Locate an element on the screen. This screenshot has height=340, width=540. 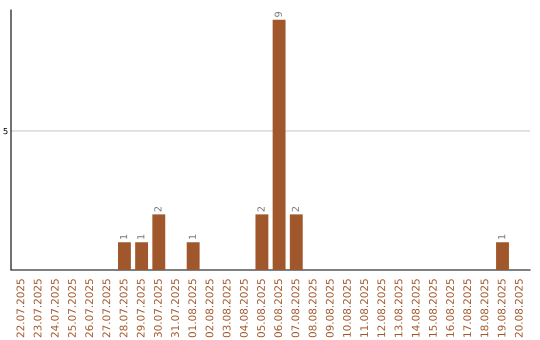
x-tick-label: 03.08.2025 is located at coordinates (226, 308).